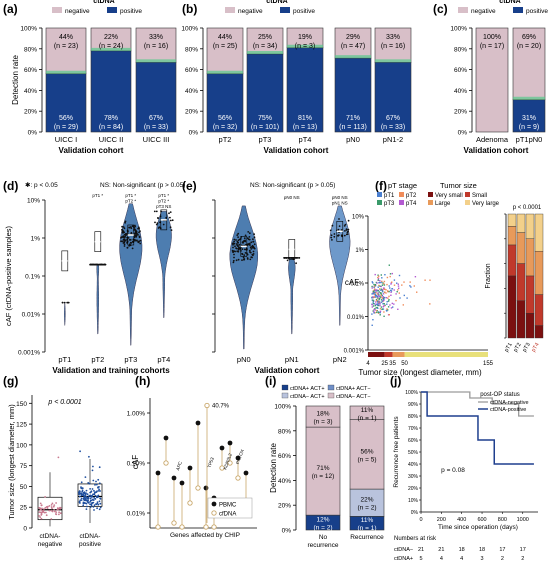 The height and width of the screenshot is (565, 550). Describe the element at coordinates (411, 196) in the screenshot. I see `legend-item: pT2` at that location.